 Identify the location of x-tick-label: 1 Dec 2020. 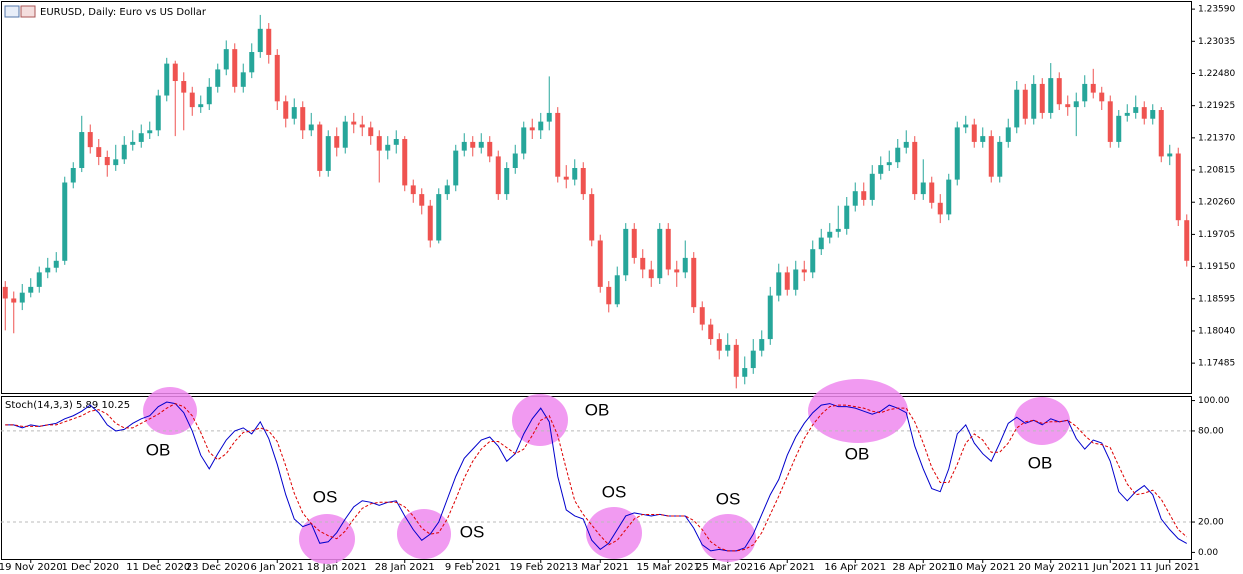
(90, 567).